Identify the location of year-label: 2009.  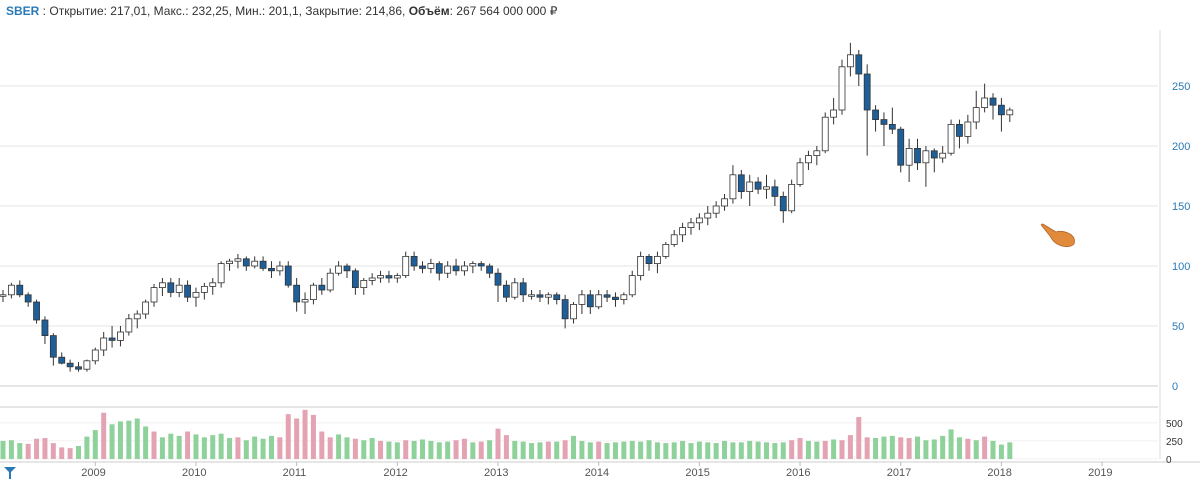
(93, 473).